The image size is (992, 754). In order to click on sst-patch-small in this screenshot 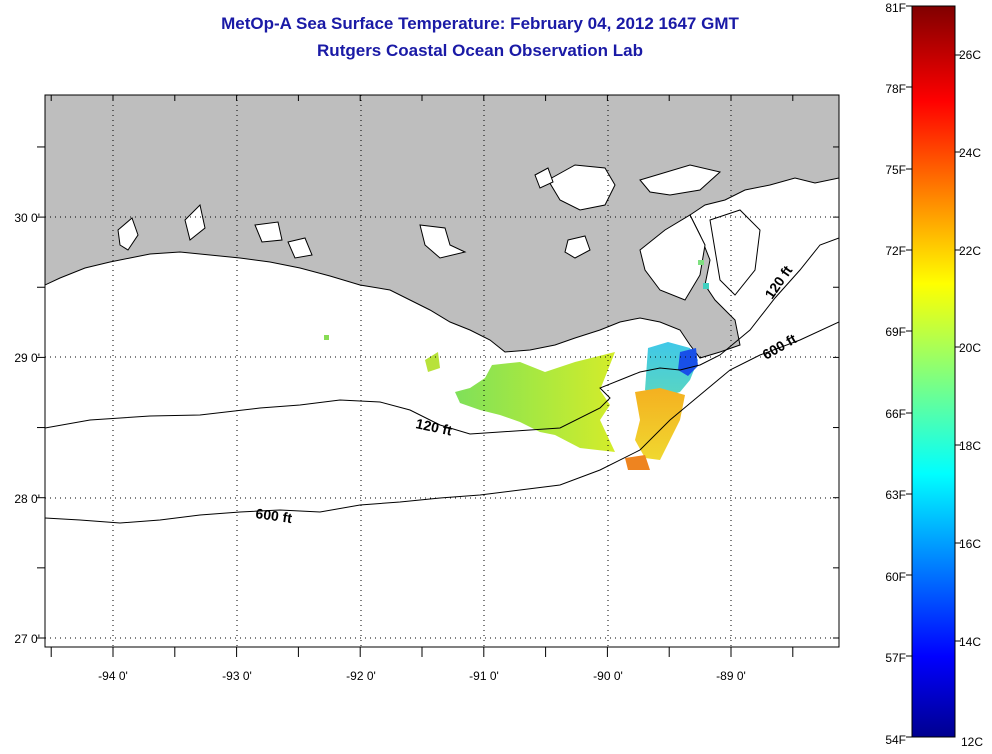, I will do `click(432, 362)`.